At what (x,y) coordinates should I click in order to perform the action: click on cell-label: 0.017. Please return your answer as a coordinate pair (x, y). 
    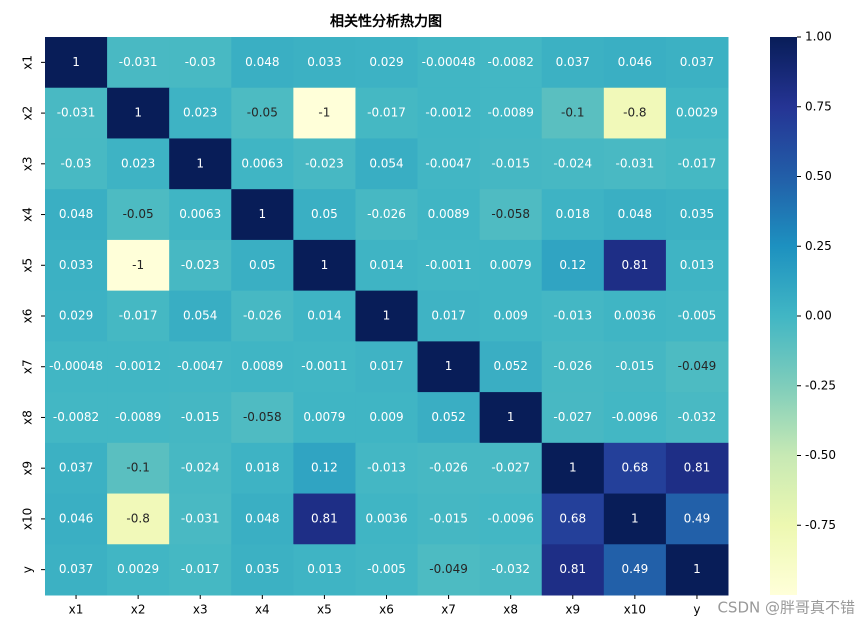
    Looking at the image, I should click on (448, 316).